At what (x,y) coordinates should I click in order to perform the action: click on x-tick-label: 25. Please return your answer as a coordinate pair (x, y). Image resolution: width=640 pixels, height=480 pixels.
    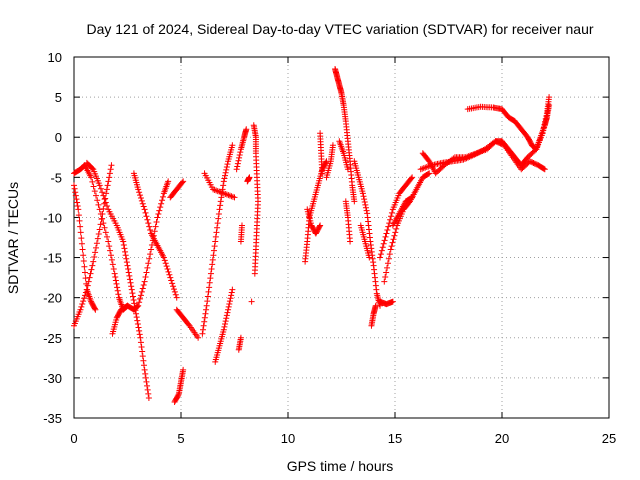
    Looking at the image, I should click on (609, 438).